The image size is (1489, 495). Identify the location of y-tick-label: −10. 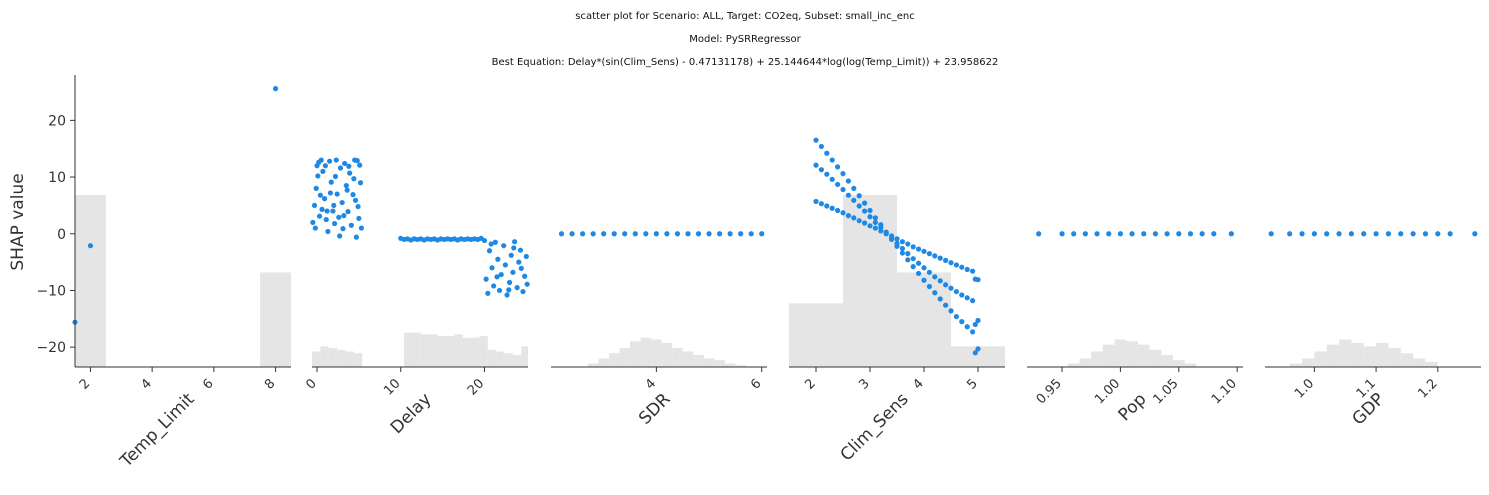
(51, 291).